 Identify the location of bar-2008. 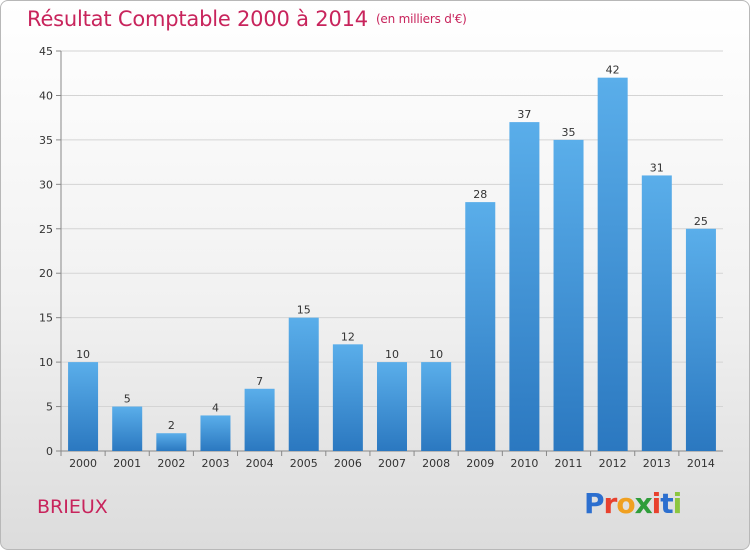
(436, 406).